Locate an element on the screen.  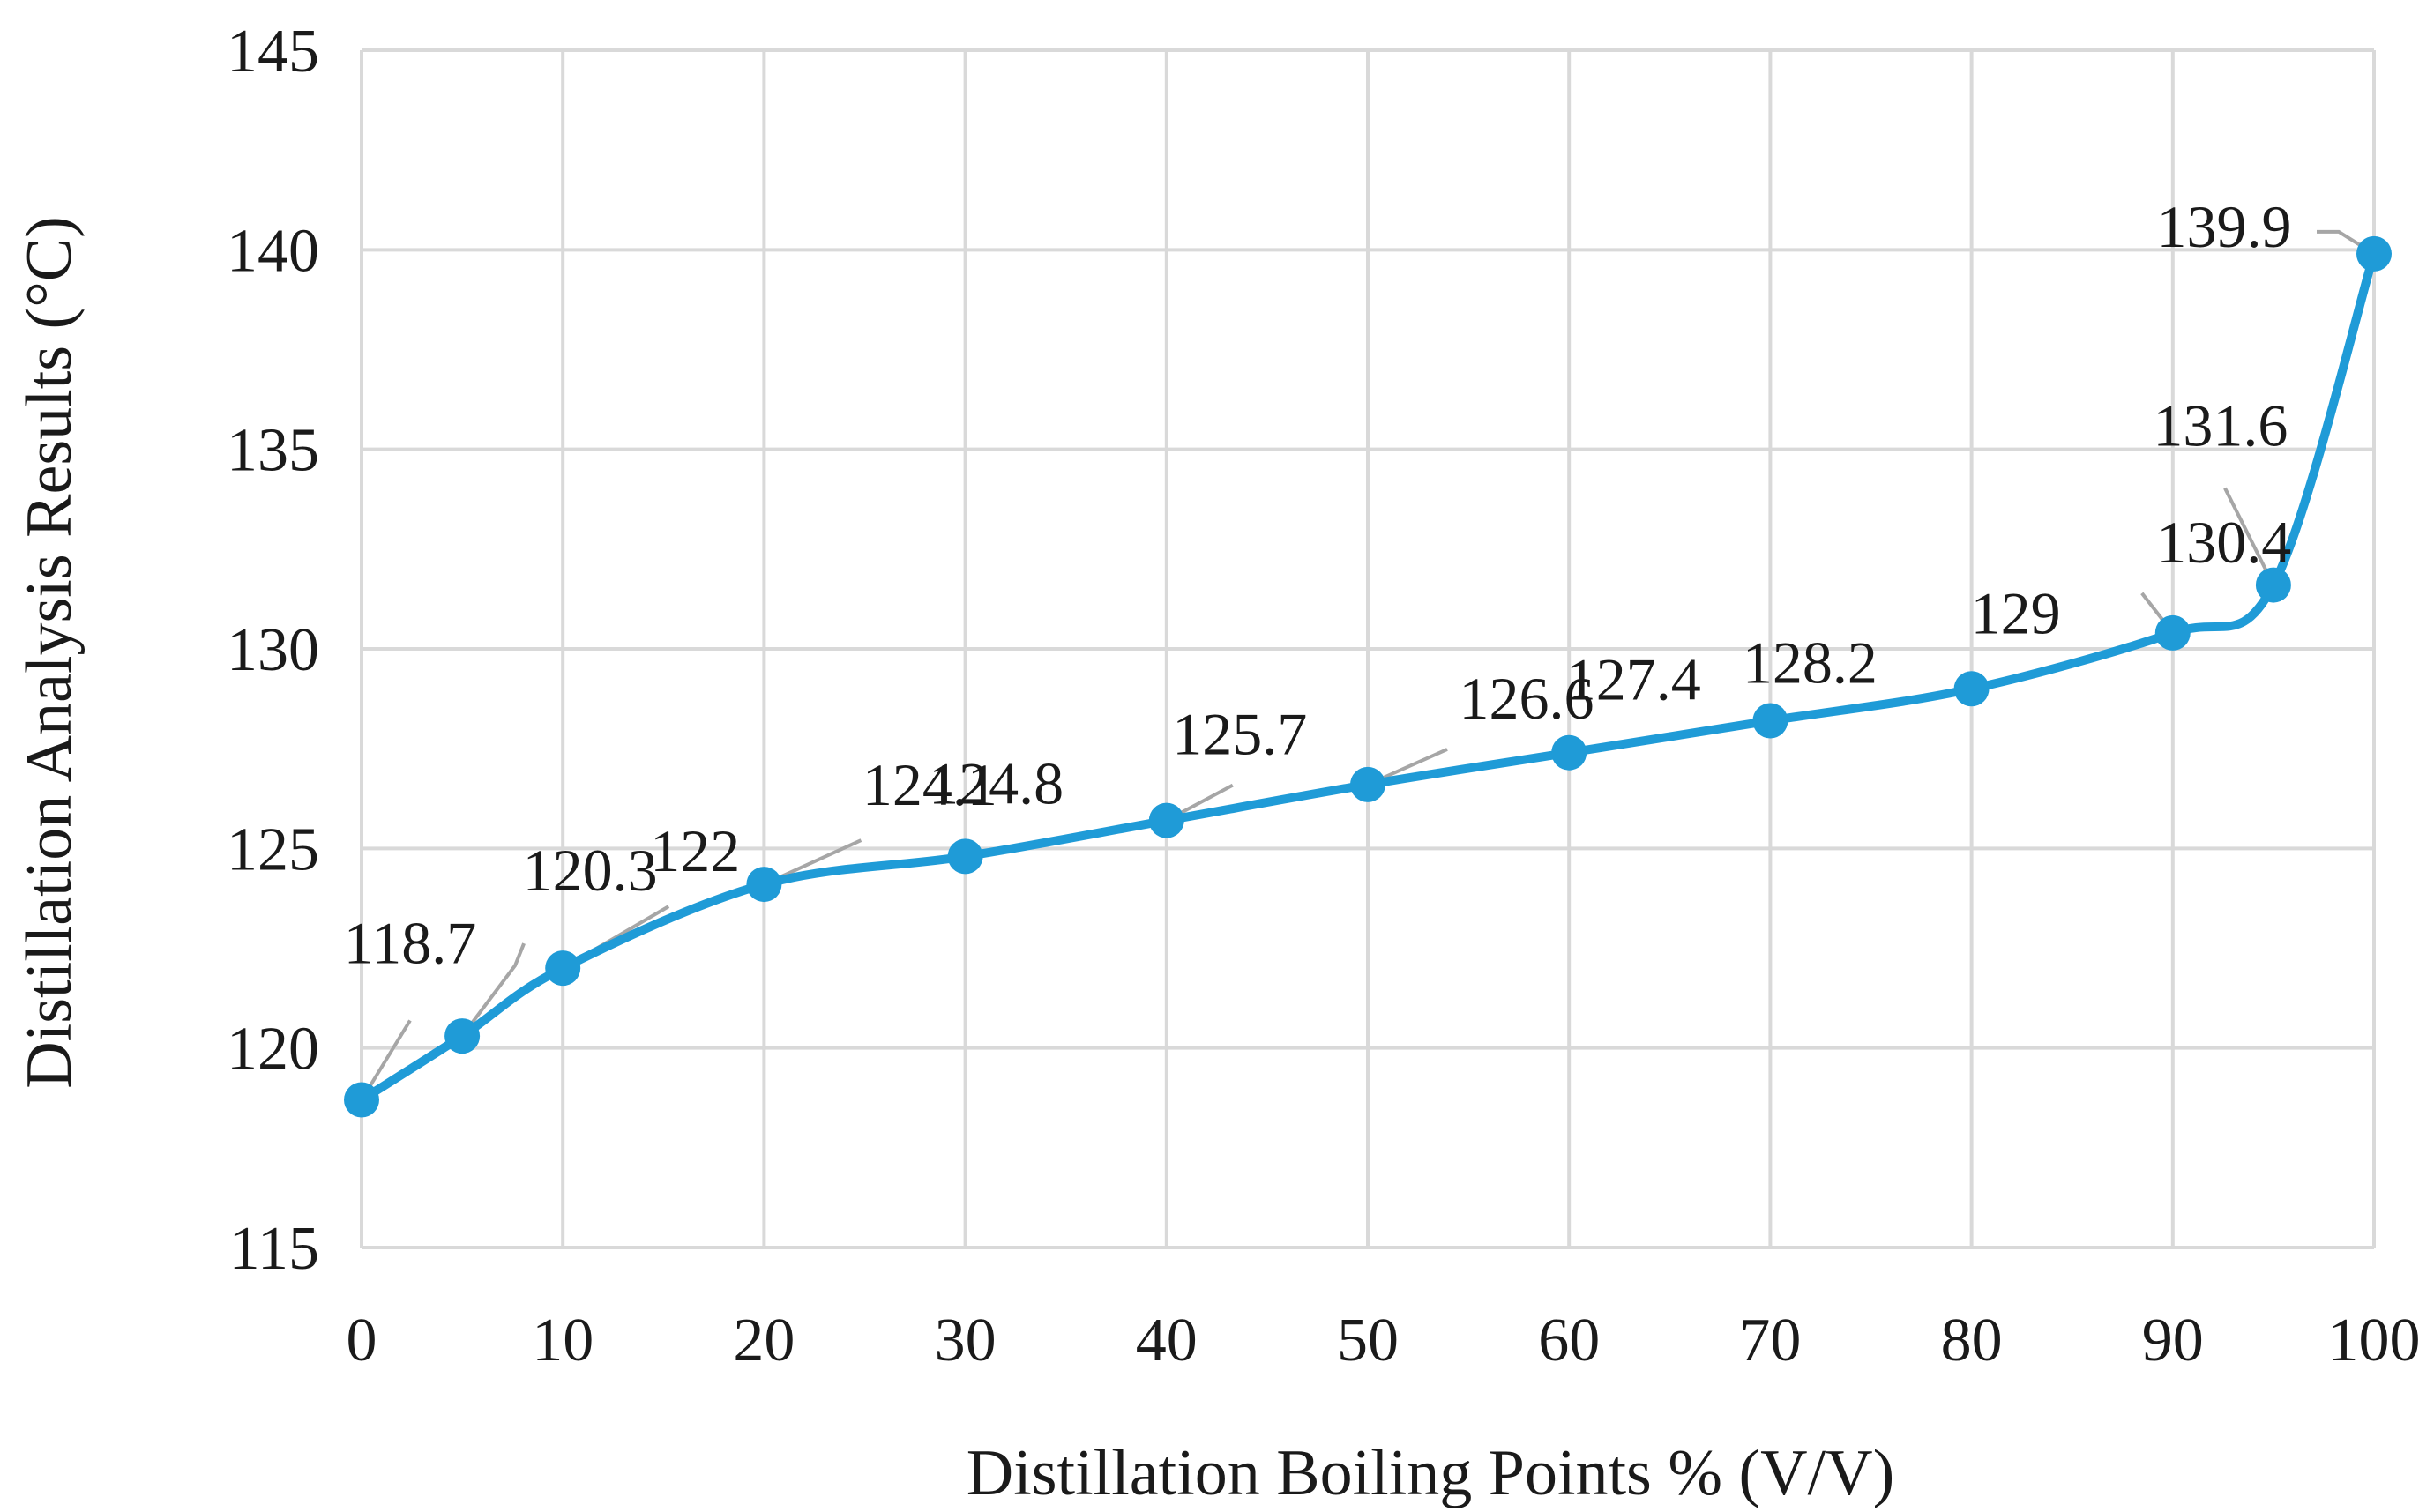
x-tick-label-90: 90 is located at coordinates (2173, 1341).